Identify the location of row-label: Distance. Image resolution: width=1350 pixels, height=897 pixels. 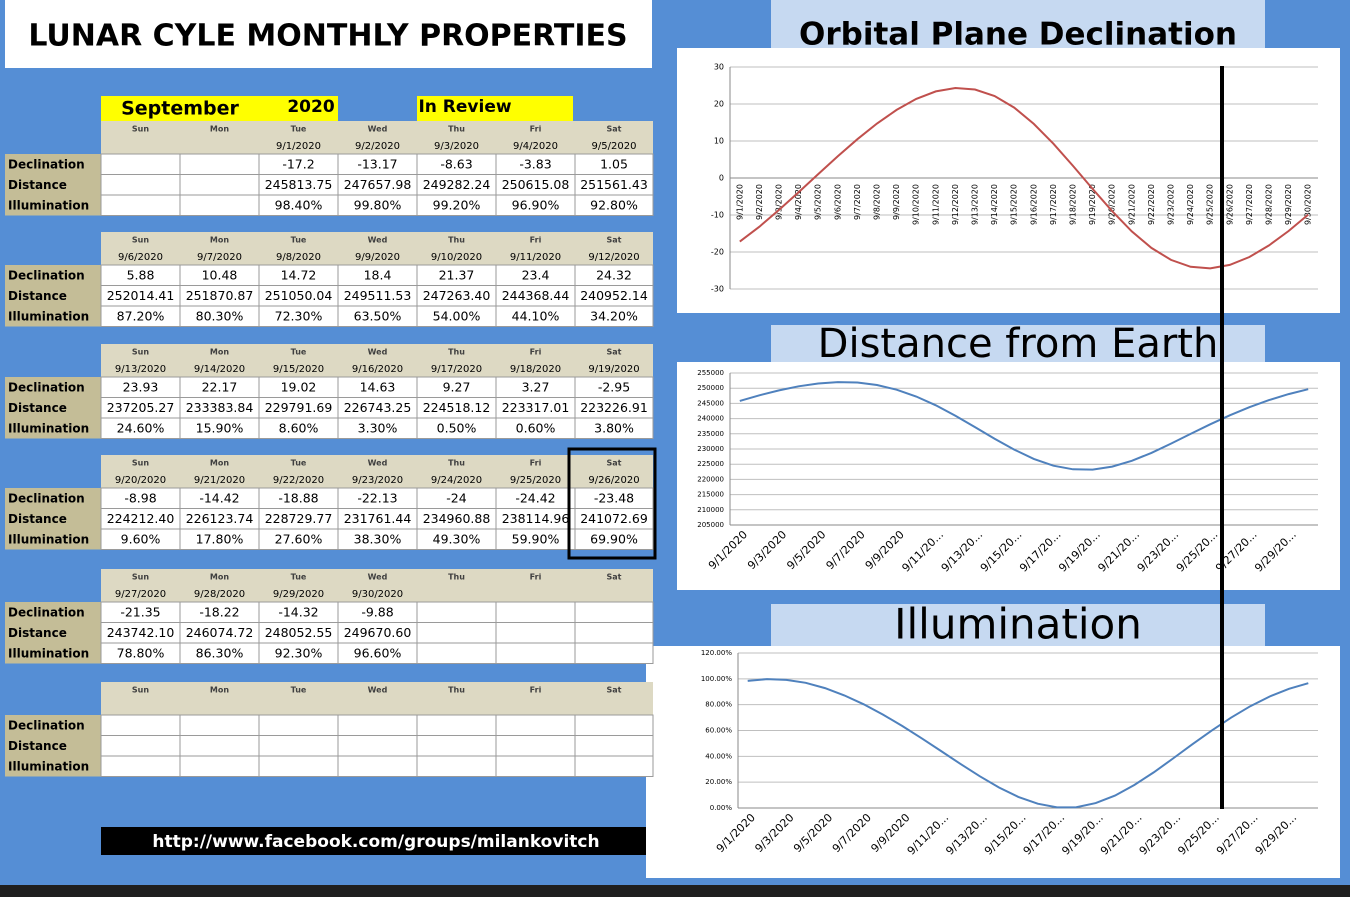
(37, 296).